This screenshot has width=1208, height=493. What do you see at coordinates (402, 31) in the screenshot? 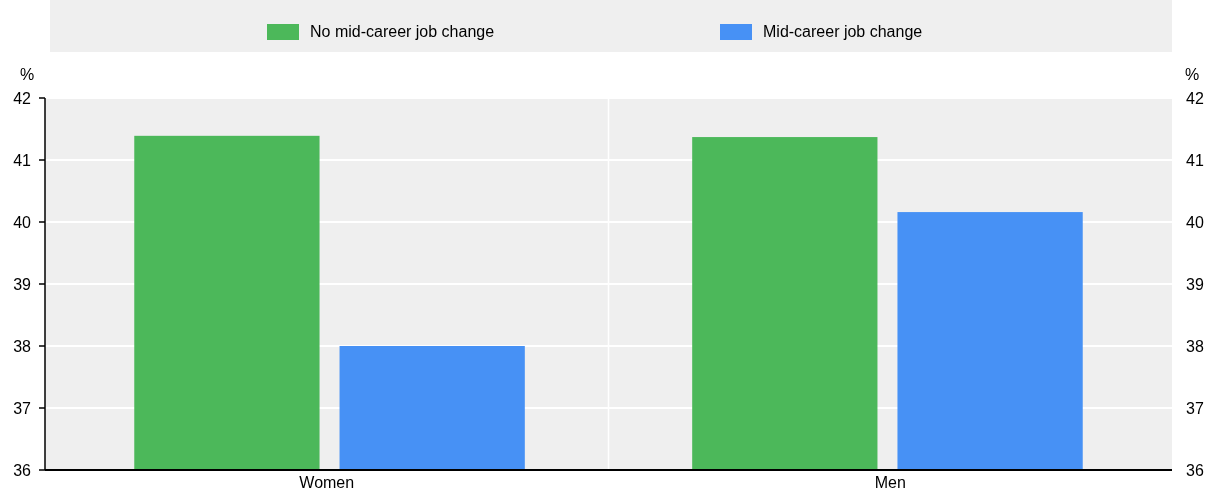
I see `legend-label: No mid-career job change` at bounding box center [402, 31].